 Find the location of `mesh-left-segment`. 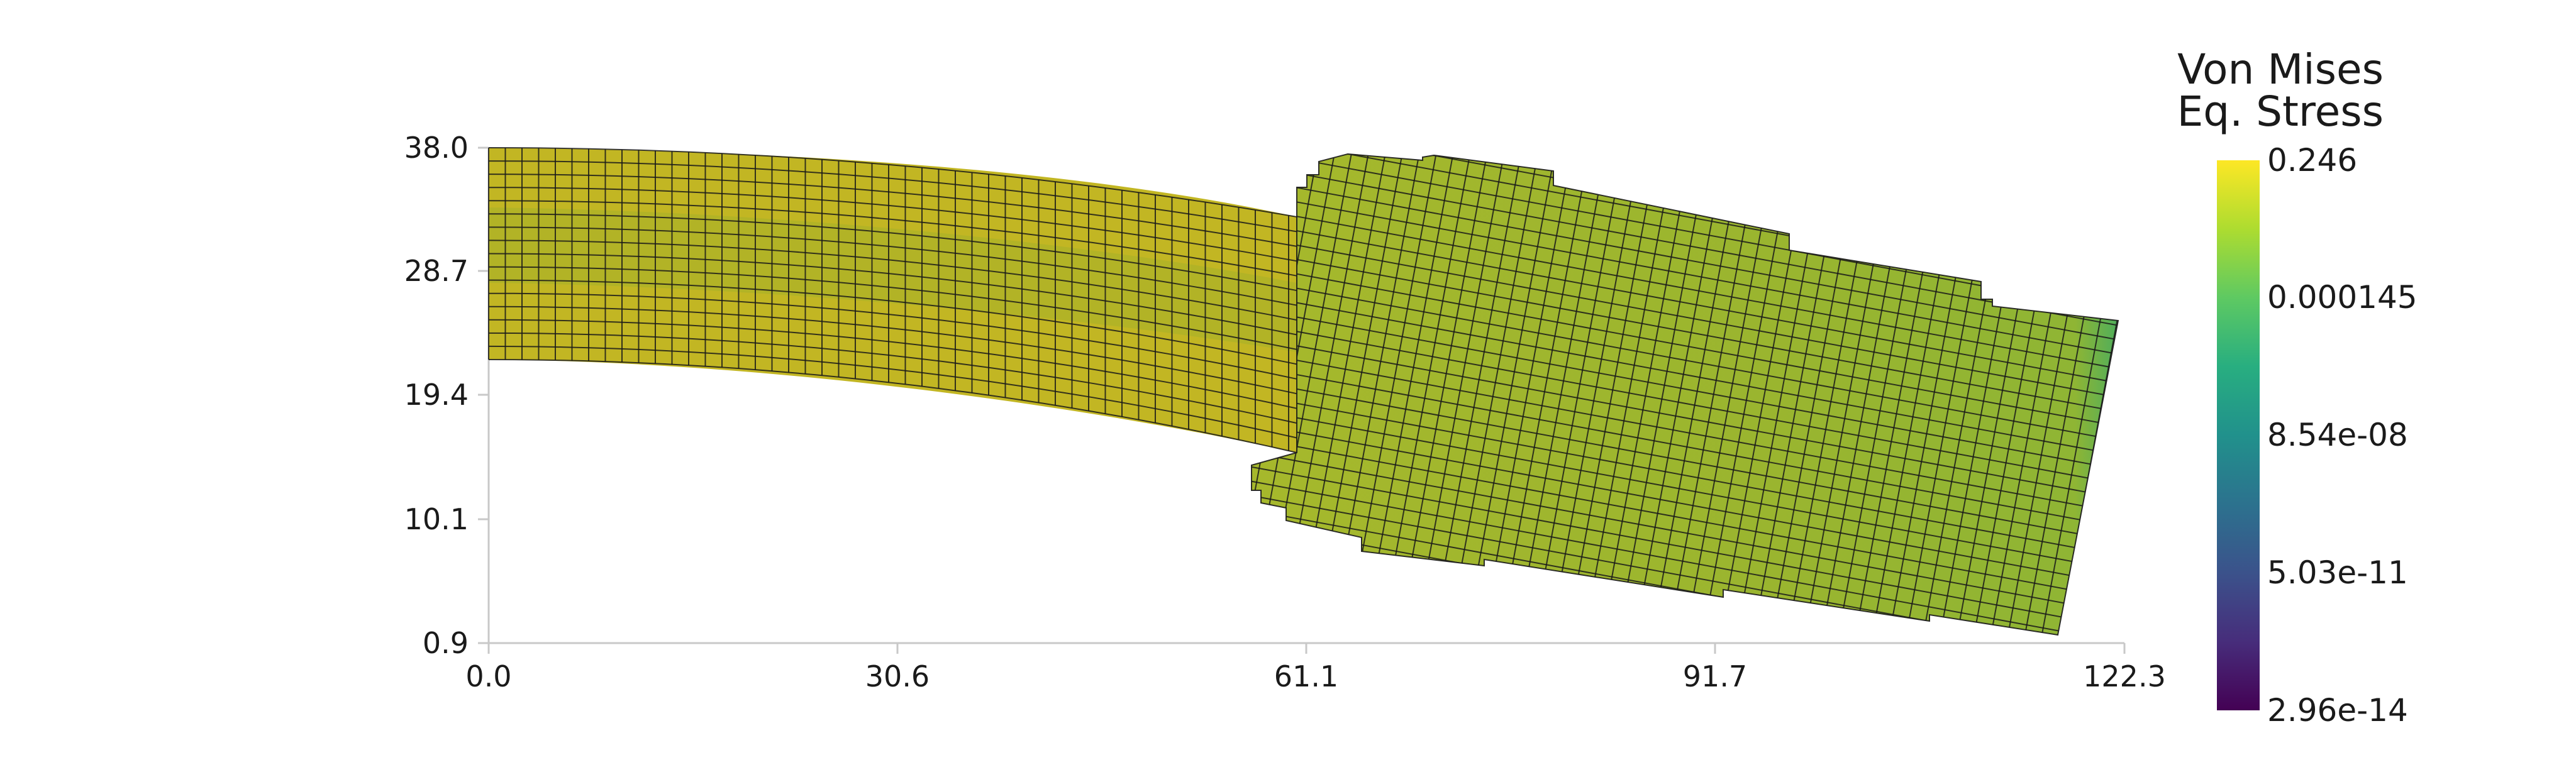

mesh-left-segment is located at coordinates (892, 300).